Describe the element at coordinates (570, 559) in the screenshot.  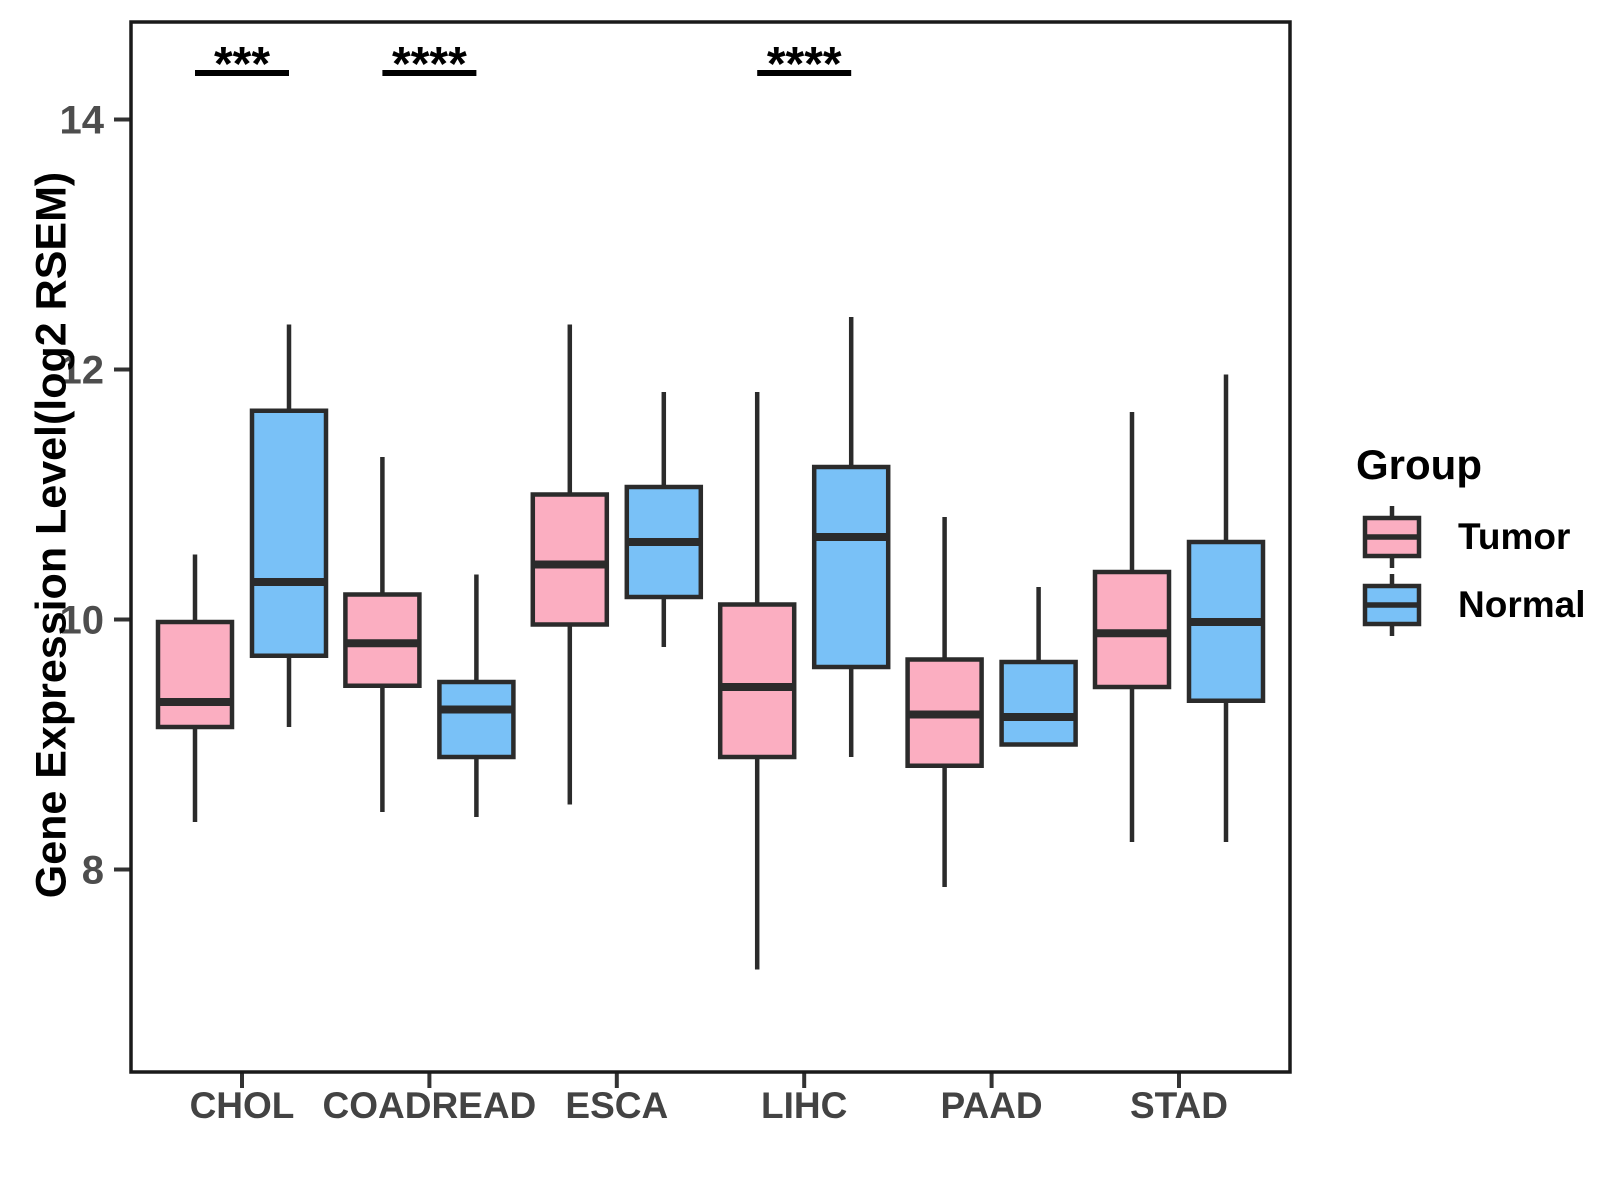
I see `box-esca-tumor` at that location.